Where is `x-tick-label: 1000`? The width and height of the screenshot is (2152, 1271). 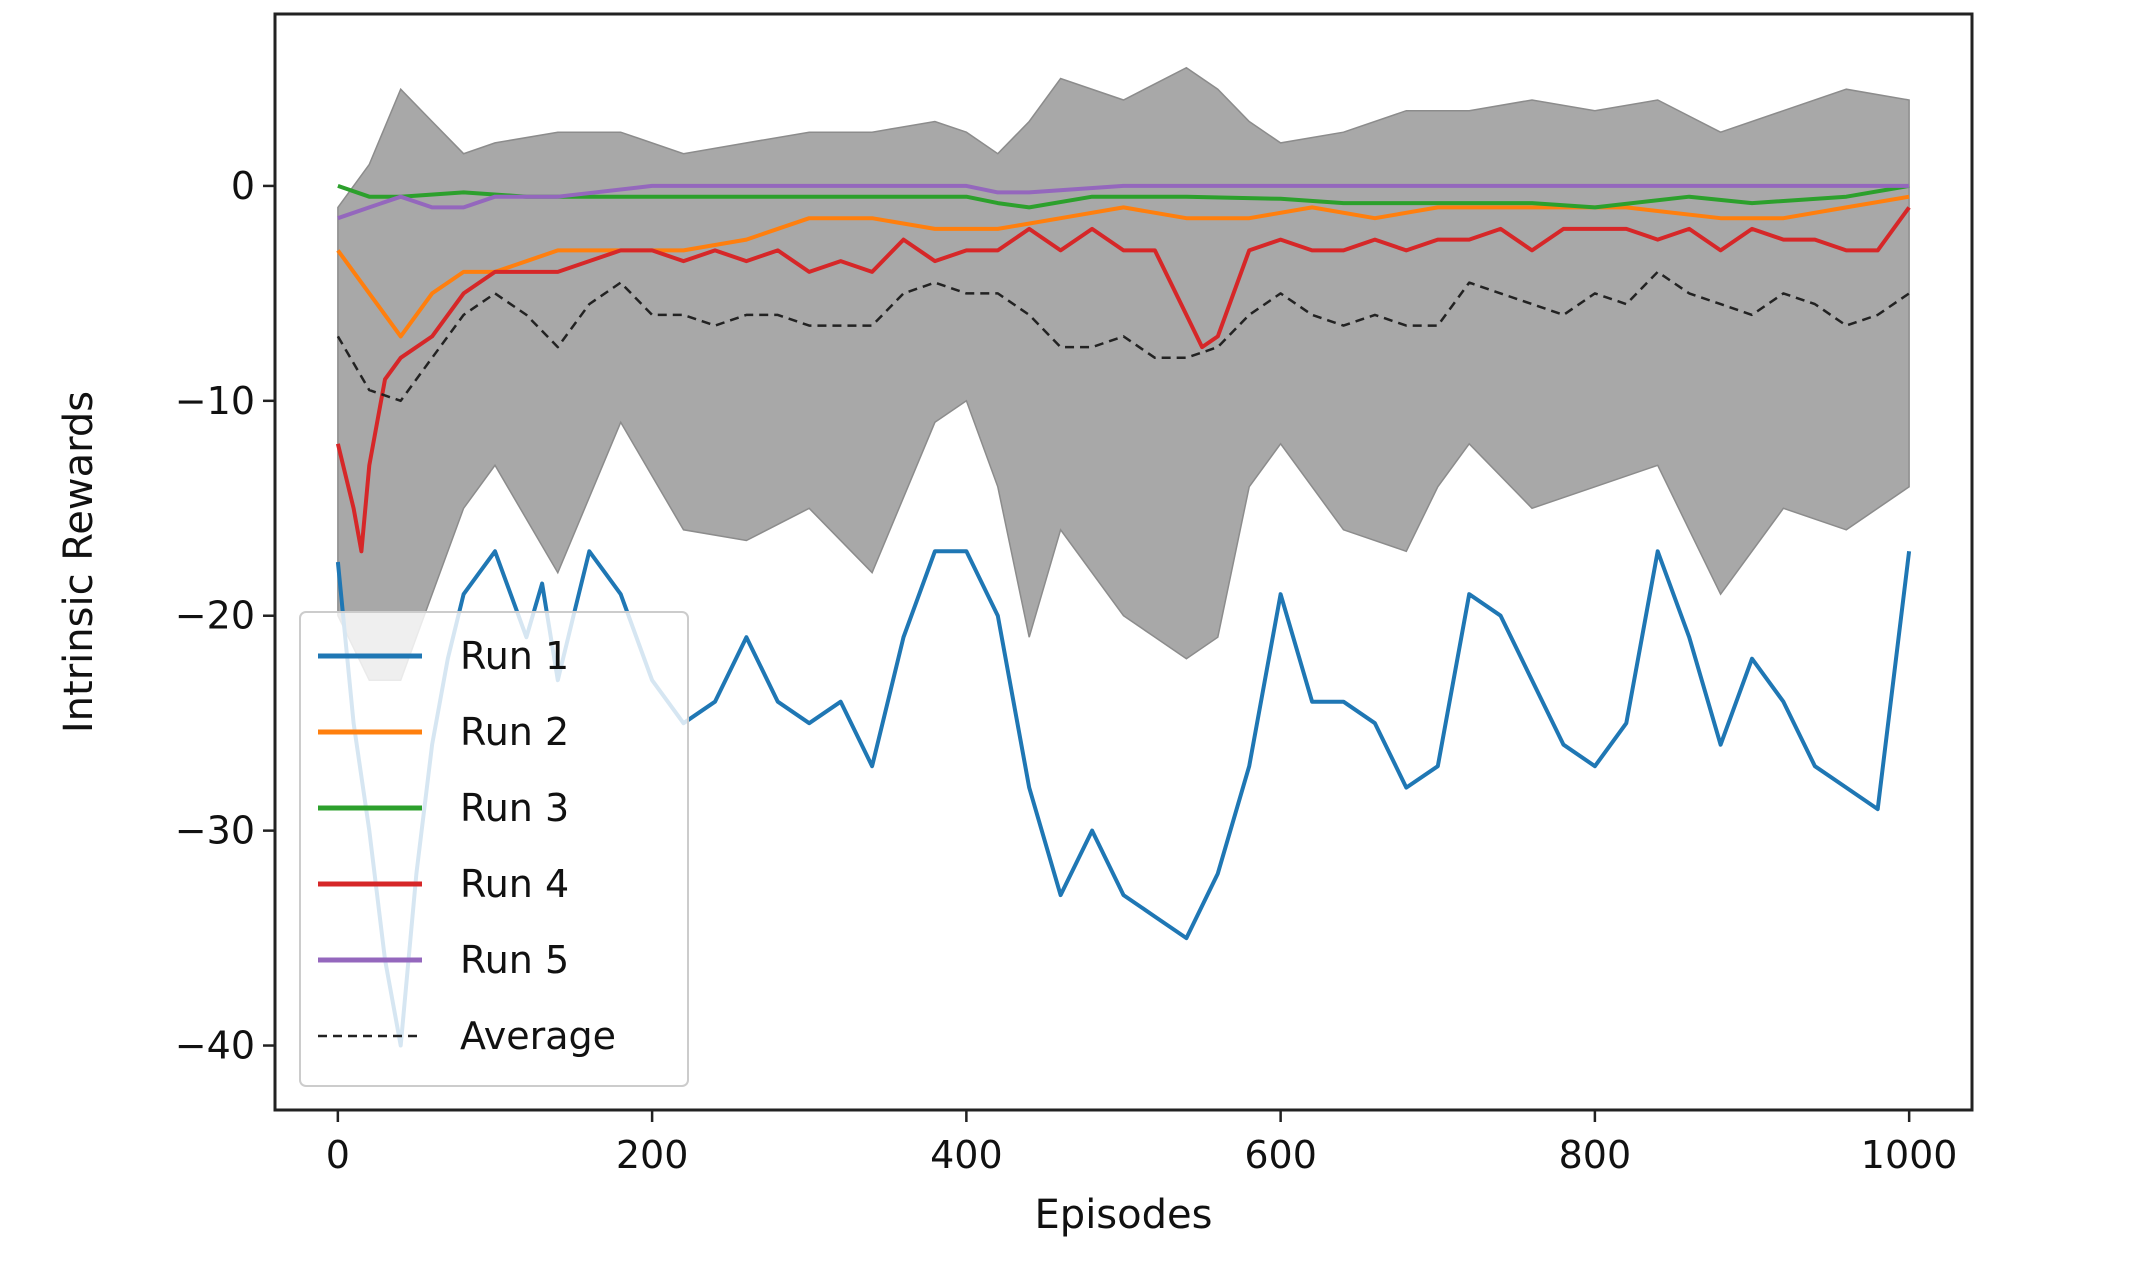
x-tick-label: 1000 is located at coordinates (1909, 1155).